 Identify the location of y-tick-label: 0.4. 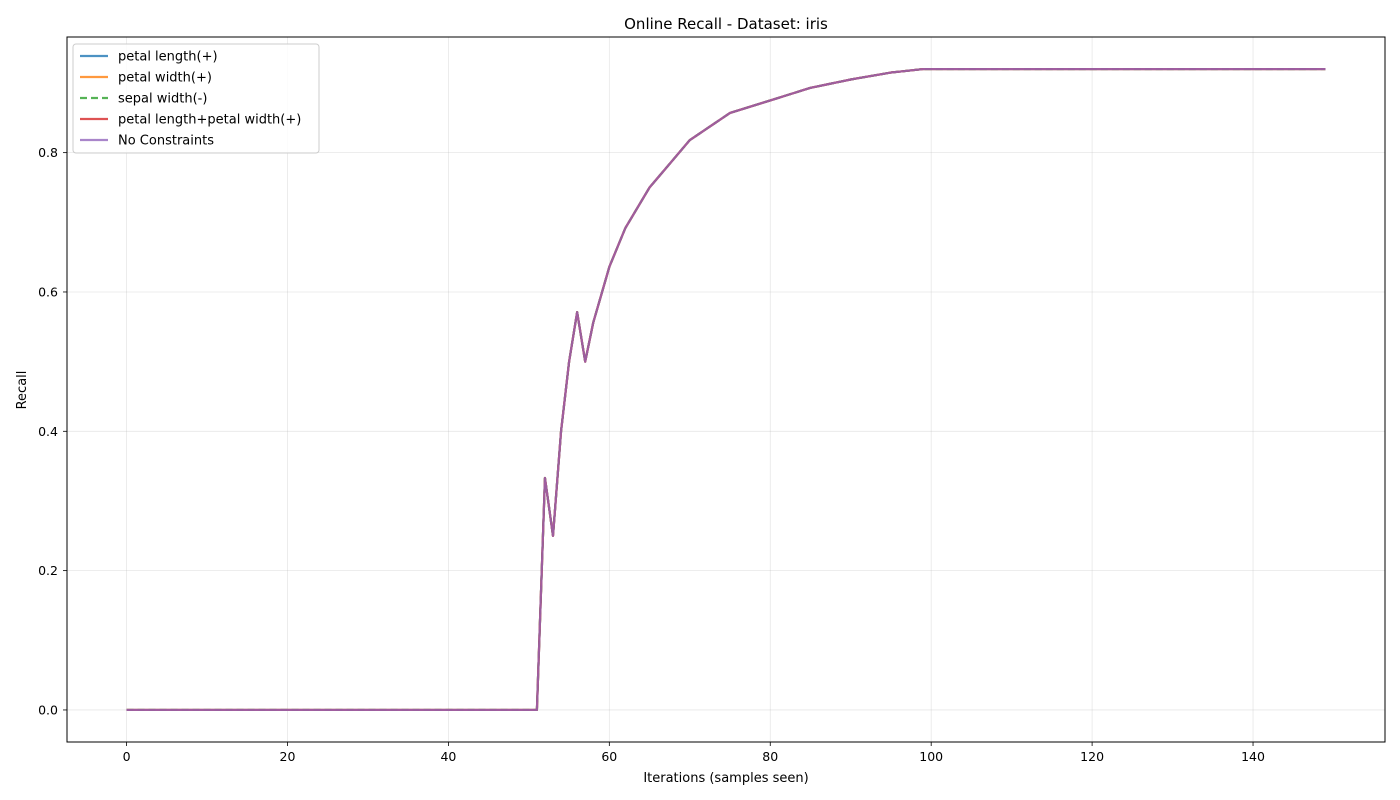
(48, 431).